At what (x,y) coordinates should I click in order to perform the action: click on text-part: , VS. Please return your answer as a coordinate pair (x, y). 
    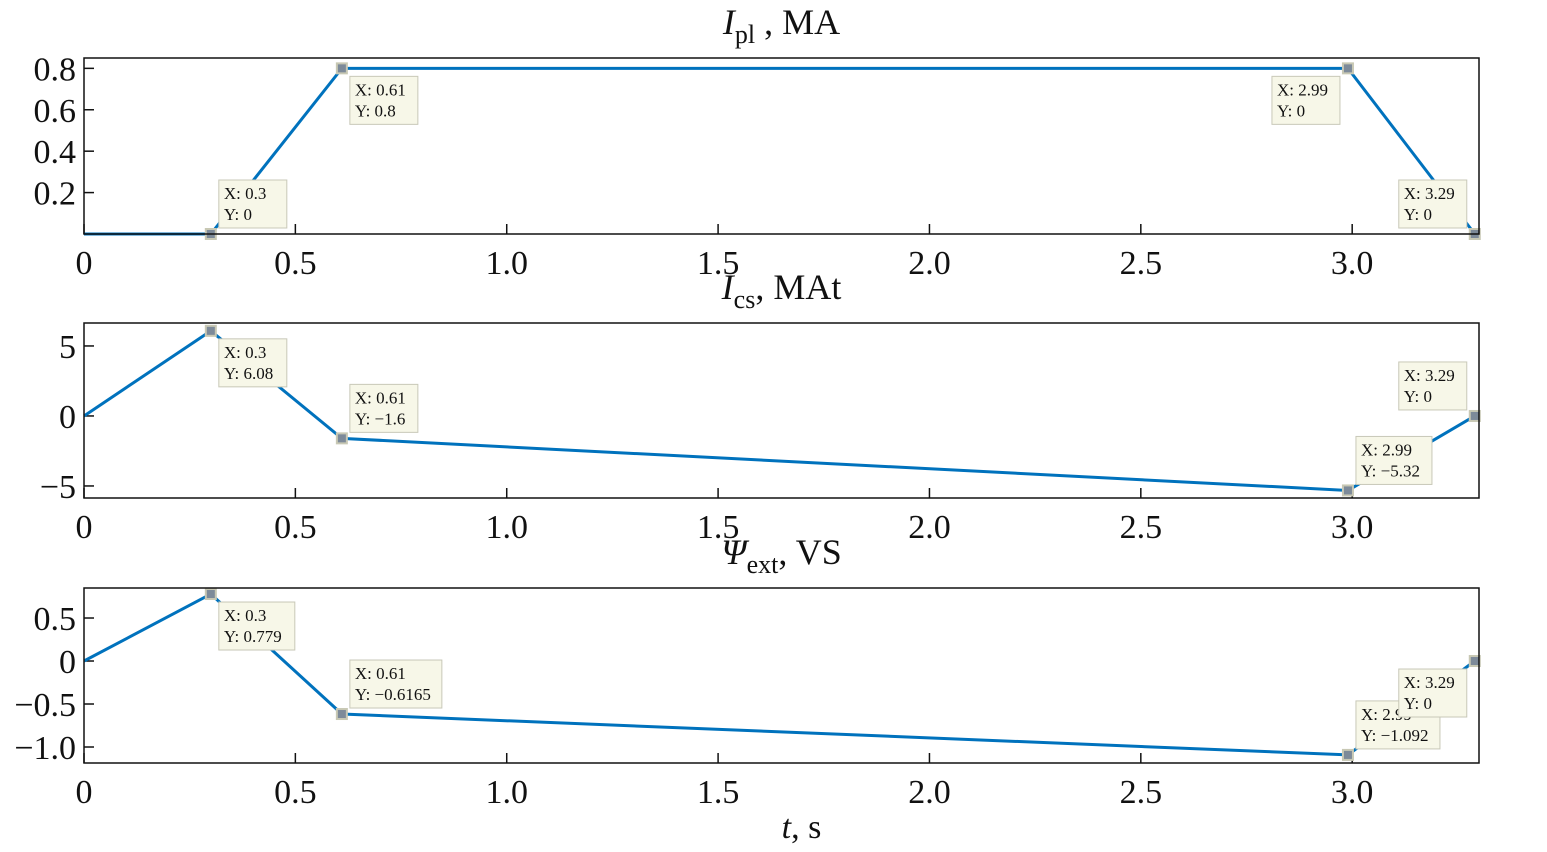
    Looking at the image, I should click on (809, 552).